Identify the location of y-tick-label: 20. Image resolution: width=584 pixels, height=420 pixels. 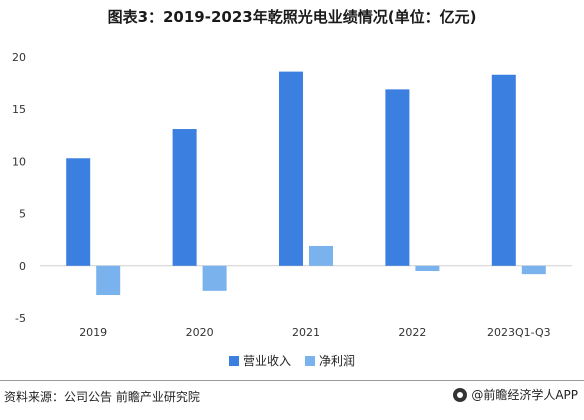
(19, 57).